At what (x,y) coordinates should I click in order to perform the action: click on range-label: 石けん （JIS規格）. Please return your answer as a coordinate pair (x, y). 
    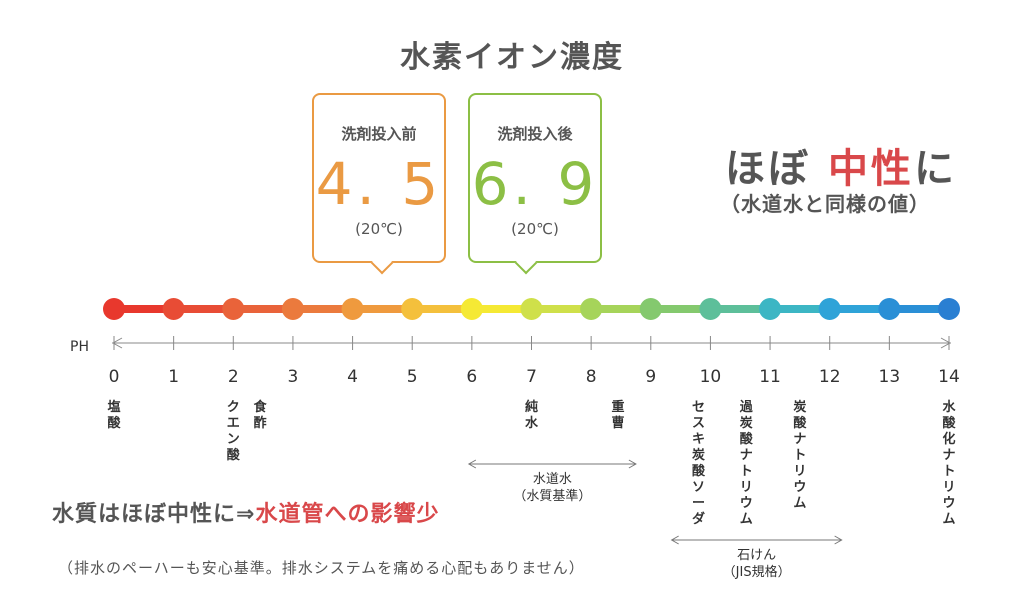
    Looking at the image, I should click on (757, 564).